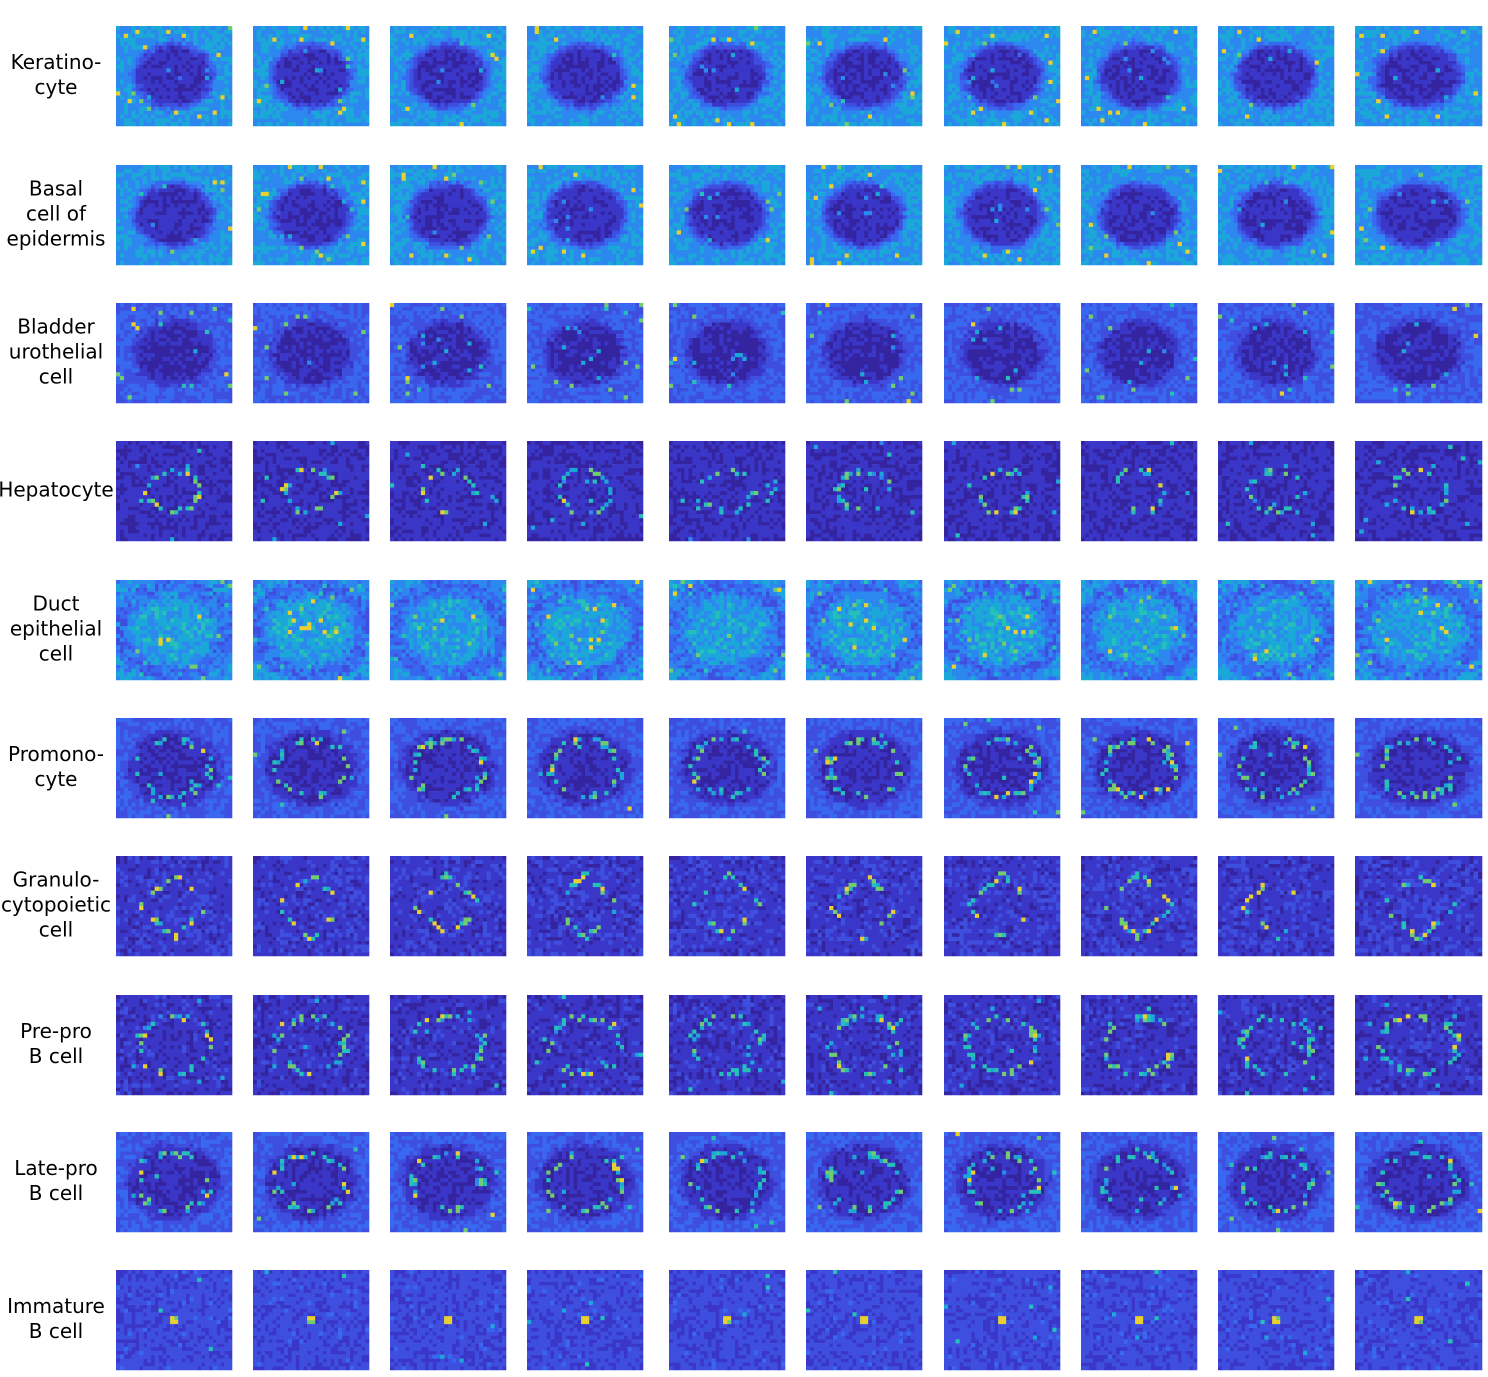  Describe the element at coordinates (56, 1306) in the screenshot. I see `row-label: Immature` at that location.